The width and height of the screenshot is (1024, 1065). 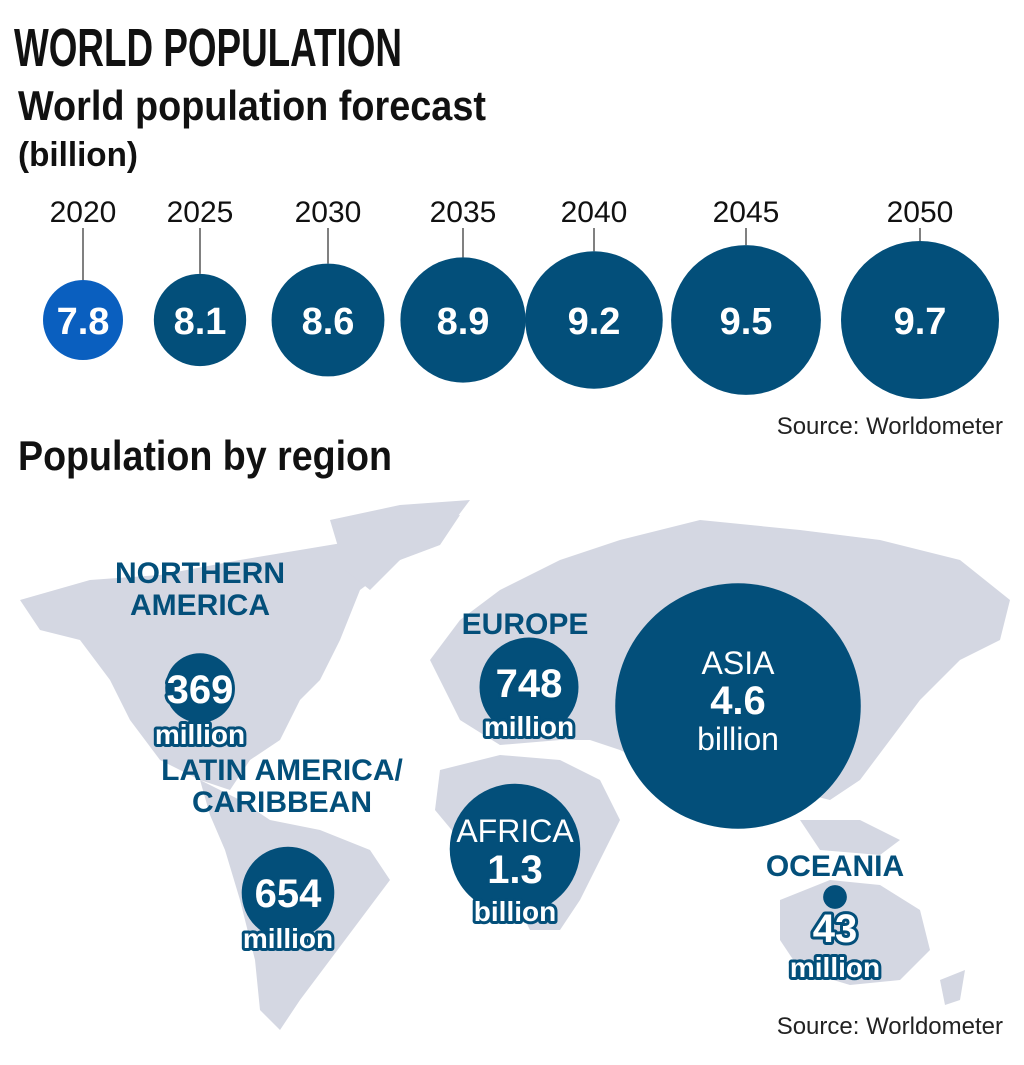 I want to click on value-label: 8.1, so click(x=200, y=322).